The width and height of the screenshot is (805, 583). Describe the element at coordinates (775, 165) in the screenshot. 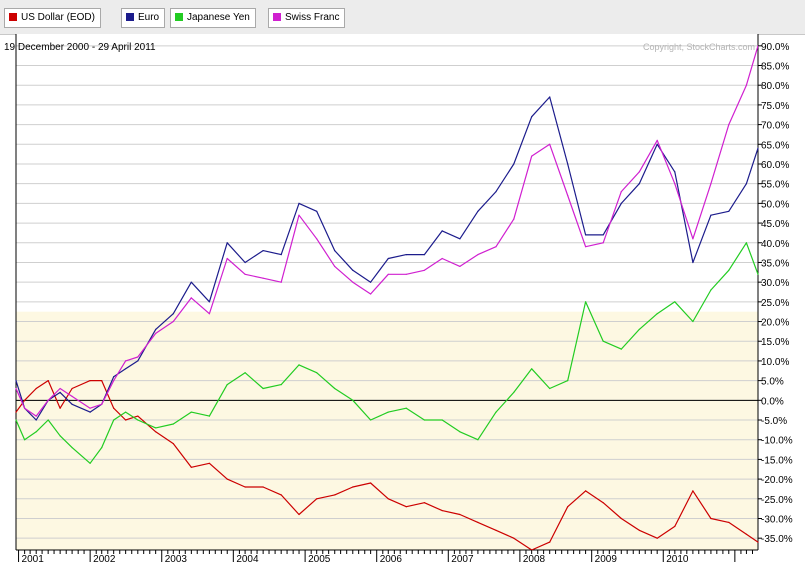

I see `y-tick-label: 60.0%` at that location.